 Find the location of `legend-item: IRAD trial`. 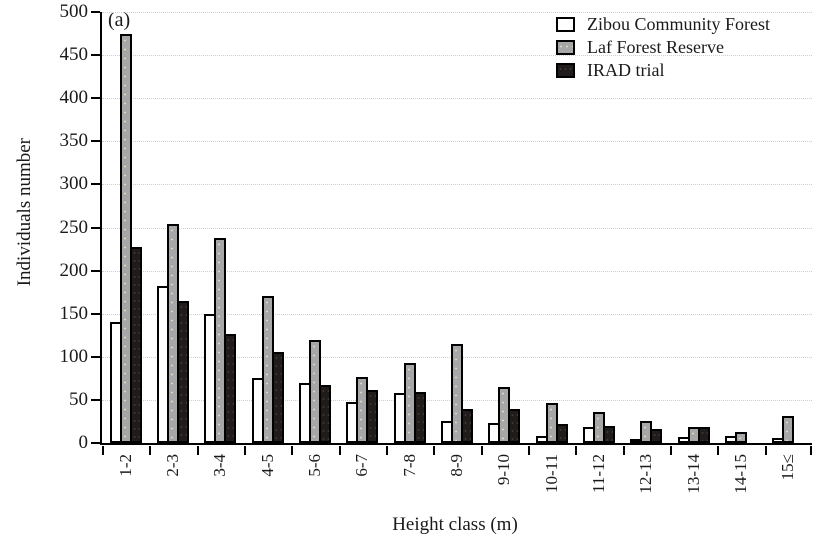

legend-item: IRAD trial is located at coordinates (663, 70).